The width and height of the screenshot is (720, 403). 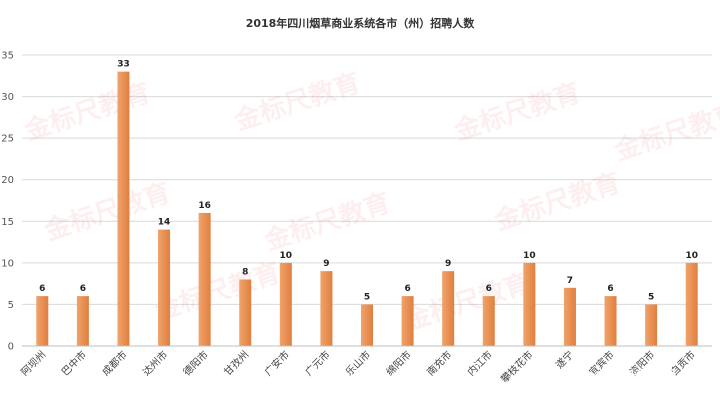 What do you see at coordinates (11, 305) in the screenshot?
I see `y-tick-label: 5` at bounding box center [11, 305].